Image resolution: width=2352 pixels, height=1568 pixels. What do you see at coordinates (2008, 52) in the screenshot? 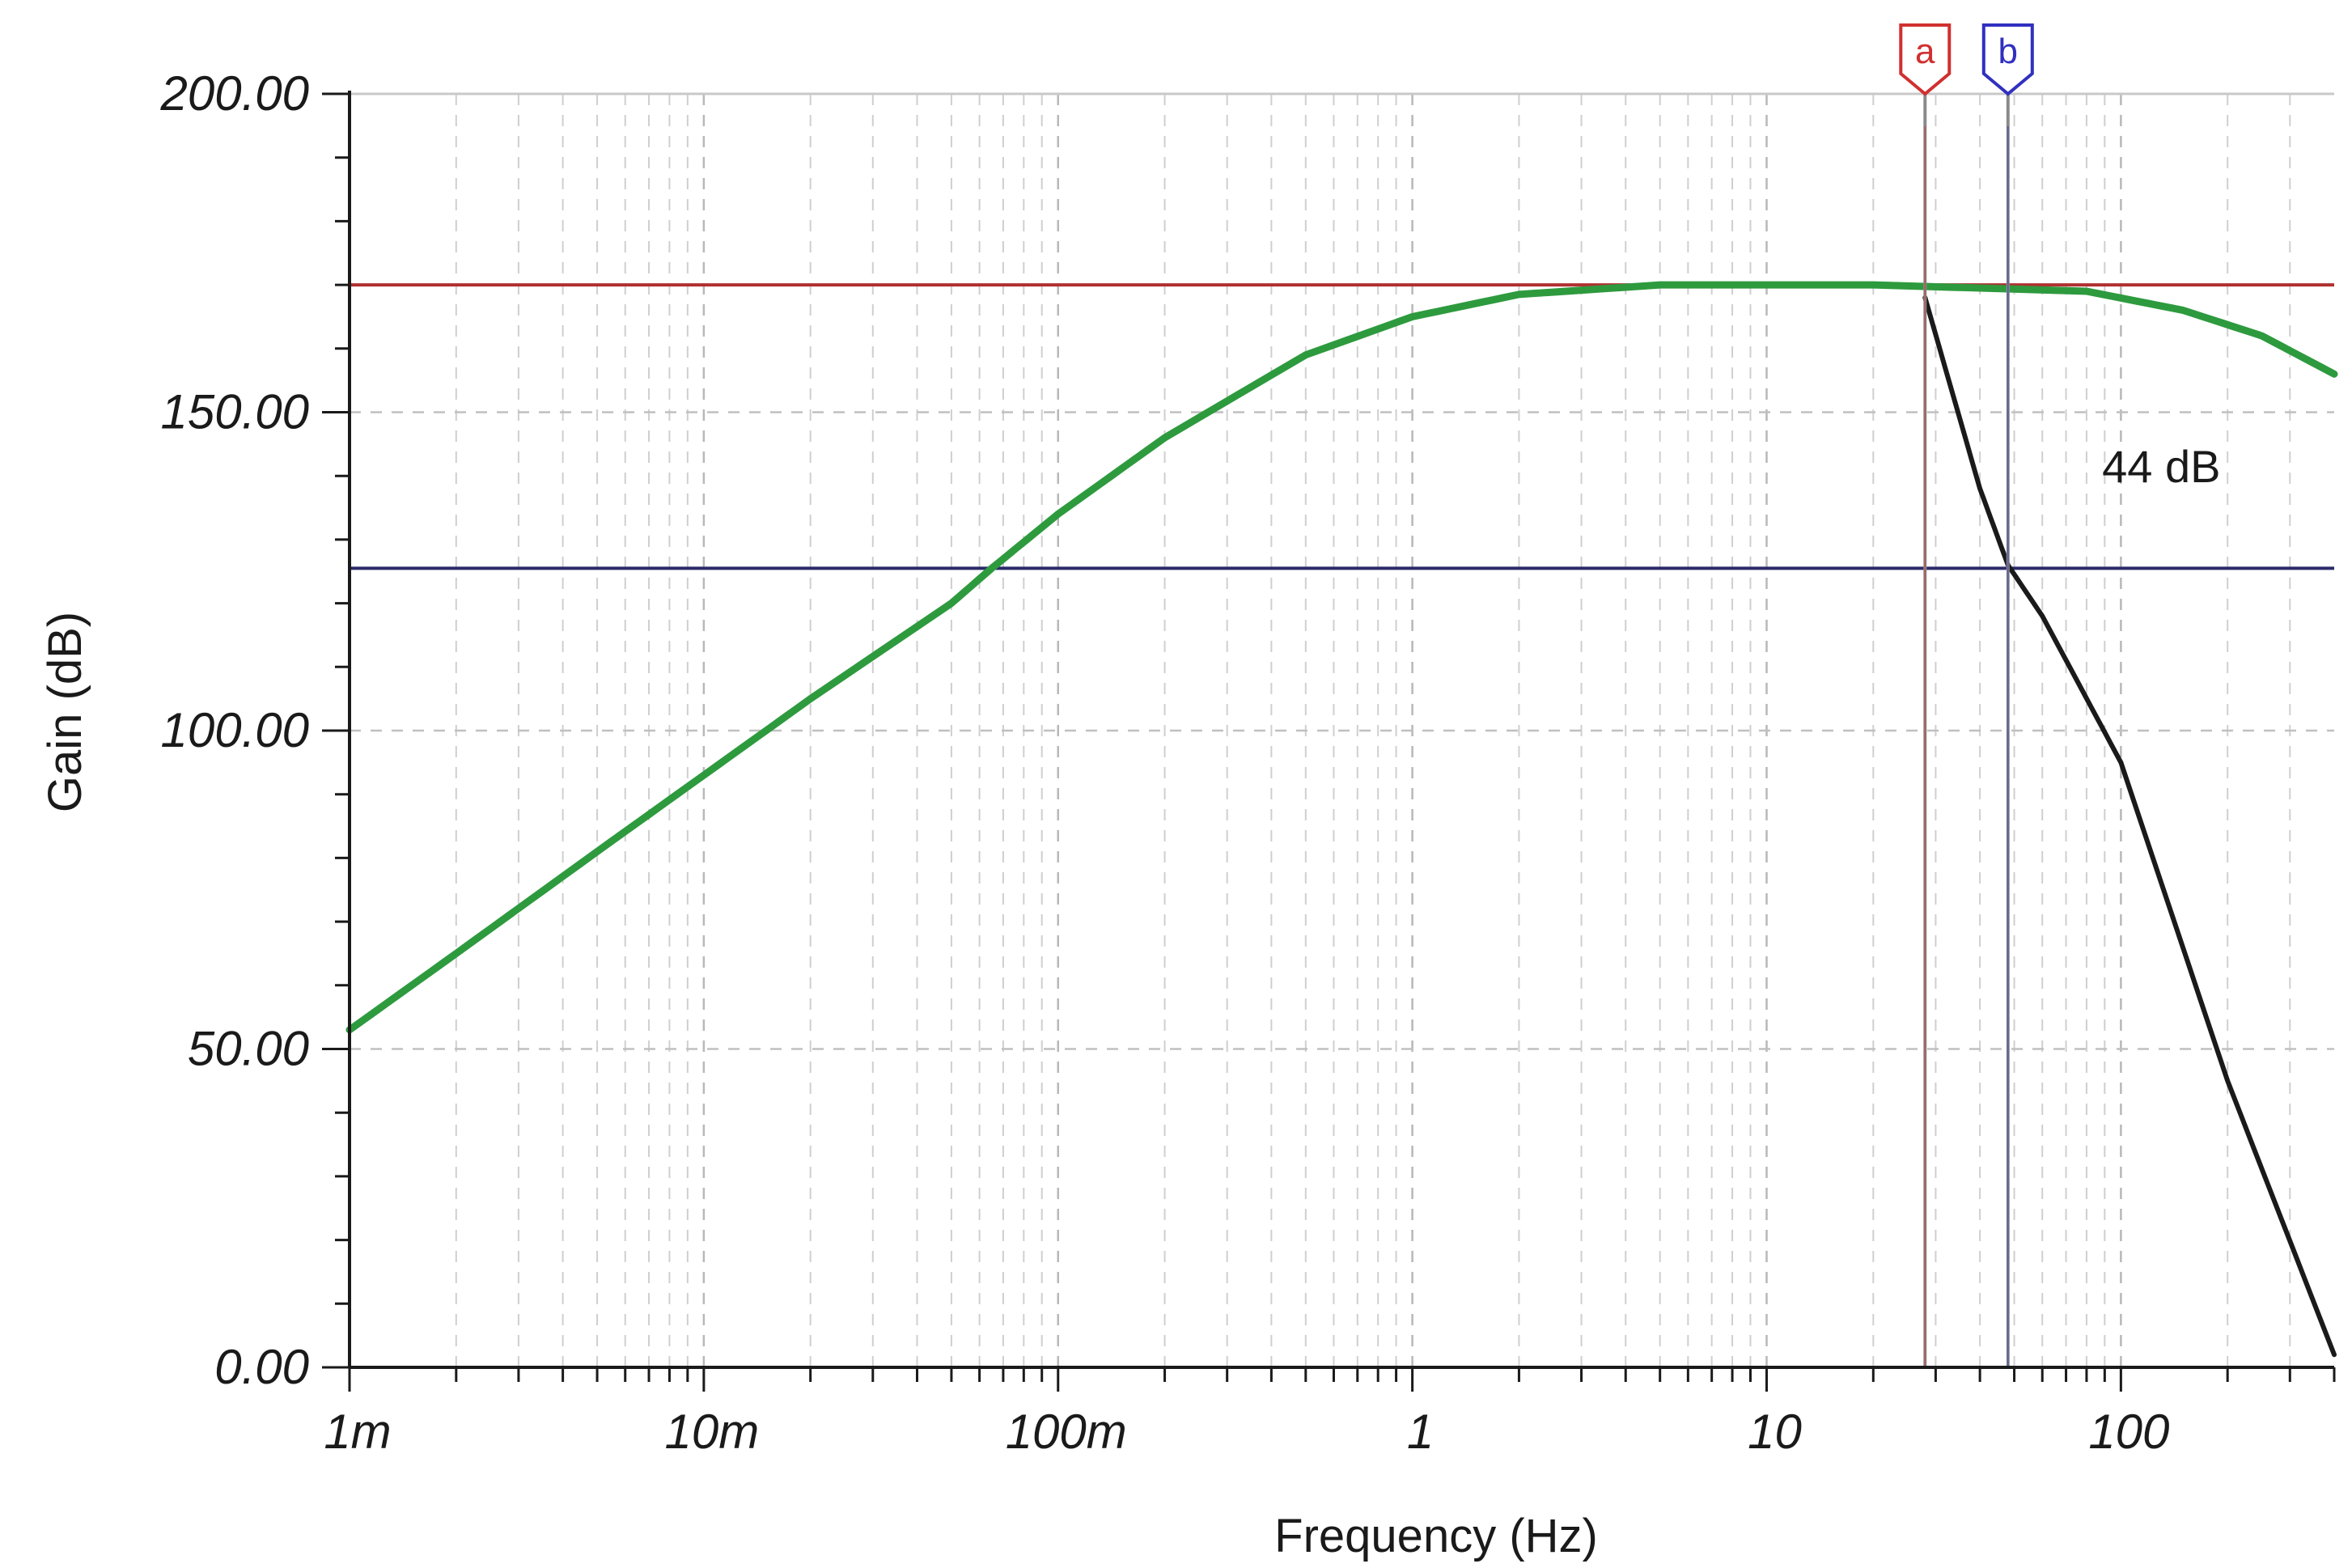
I see `cursor-label: b` at bounding box center [2008, 52].